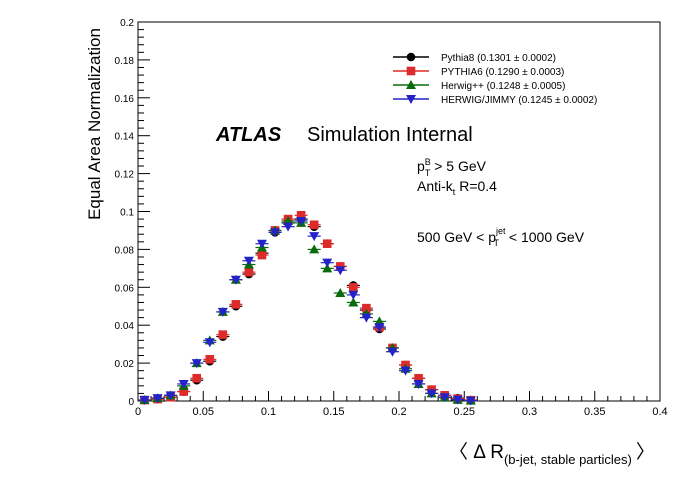  Describe the element at coordinates (125, 288) in the screenshot. I see `y-tick-label: 0.06` at that location.